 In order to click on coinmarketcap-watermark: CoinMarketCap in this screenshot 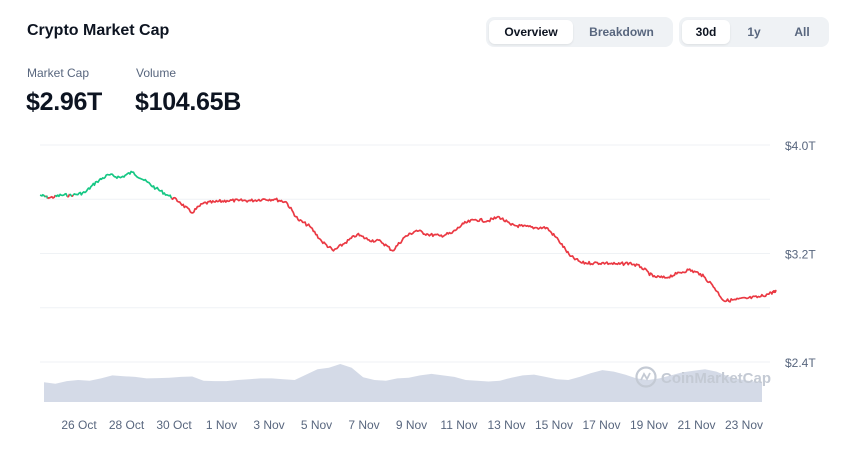, I will do `click(703, 377)`.